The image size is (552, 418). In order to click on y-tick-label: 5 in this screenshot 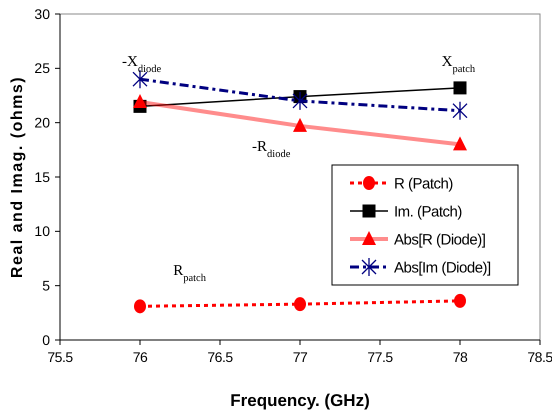, I will do `click(46, 286)`.